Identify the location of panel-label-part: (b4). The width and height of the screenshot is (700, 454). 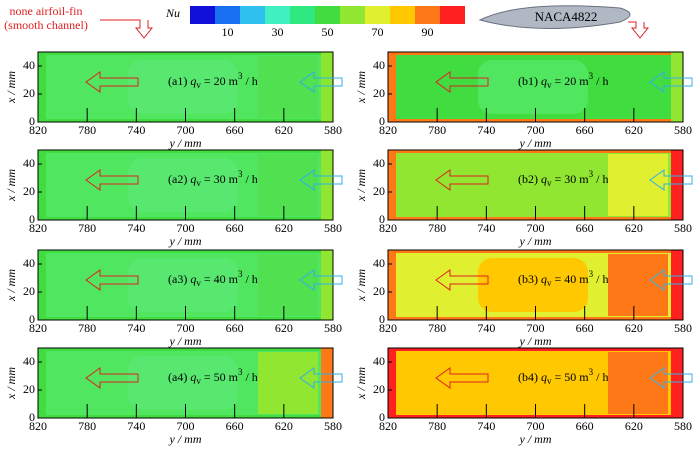
(529, 377).